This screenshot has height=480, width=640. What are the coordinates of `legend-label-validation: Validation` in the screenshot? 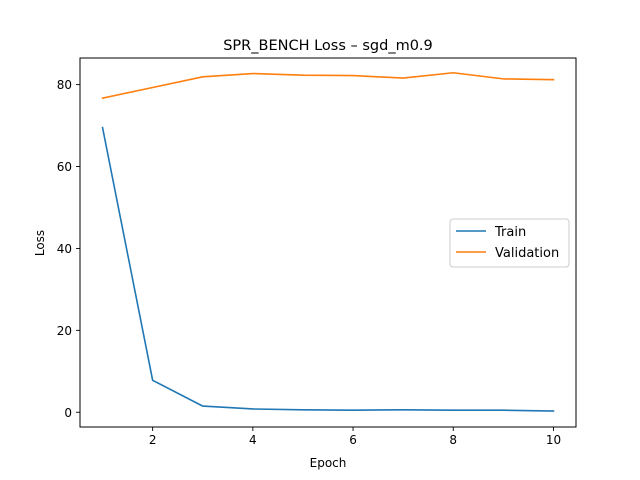 It's located at (527, 253).